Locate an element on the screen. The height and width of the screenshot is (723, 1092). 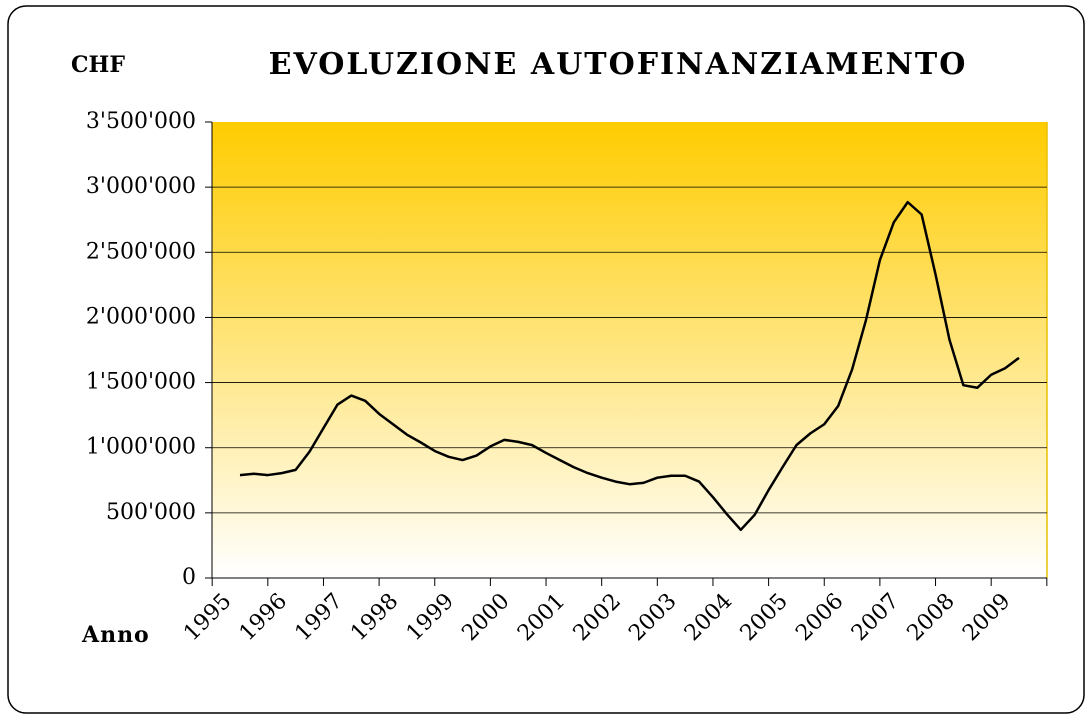
y-tick-label: 3'500'000 is located at coordinates (141, 121).